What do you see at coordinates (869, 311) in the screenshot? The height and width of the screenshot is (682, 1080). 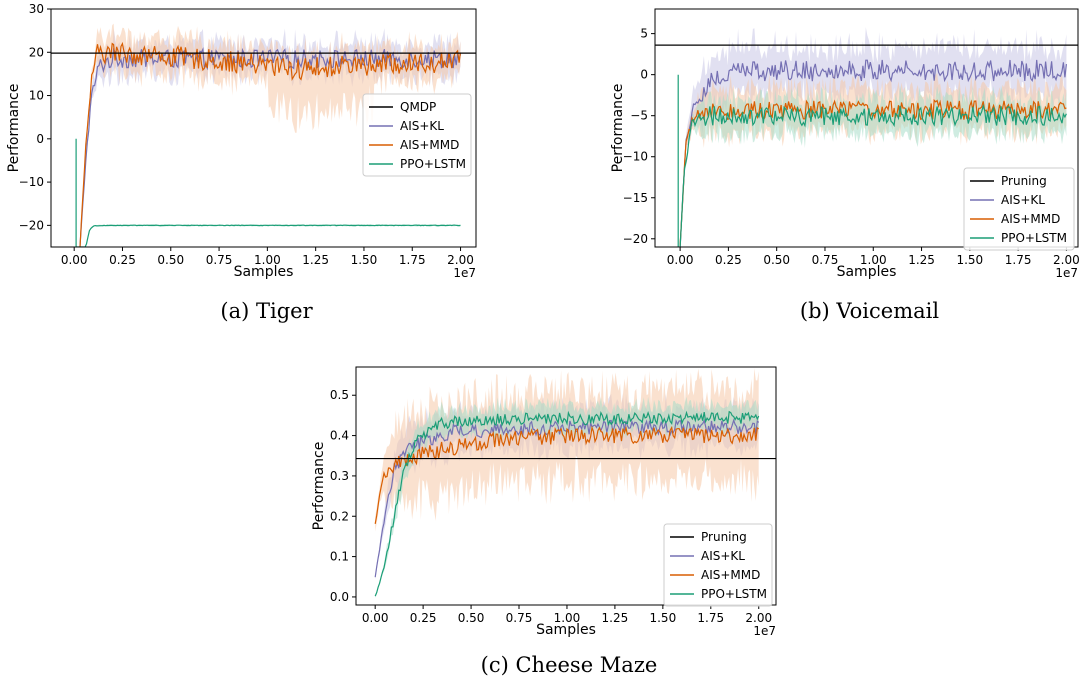 I see `panel-caption: (b) Voicemail` at bounding box center [869, 311].